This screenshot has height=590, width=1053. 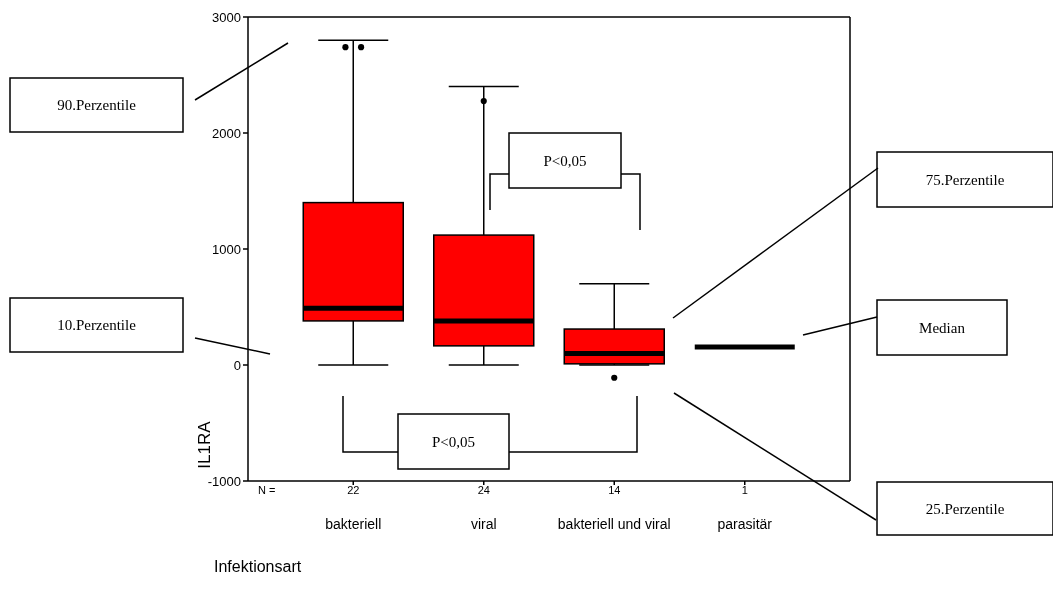 What do you see at coordinates (237, 365) in the screenshot?
I see `y-tick-label: 0` at bounding box center [237, 365].